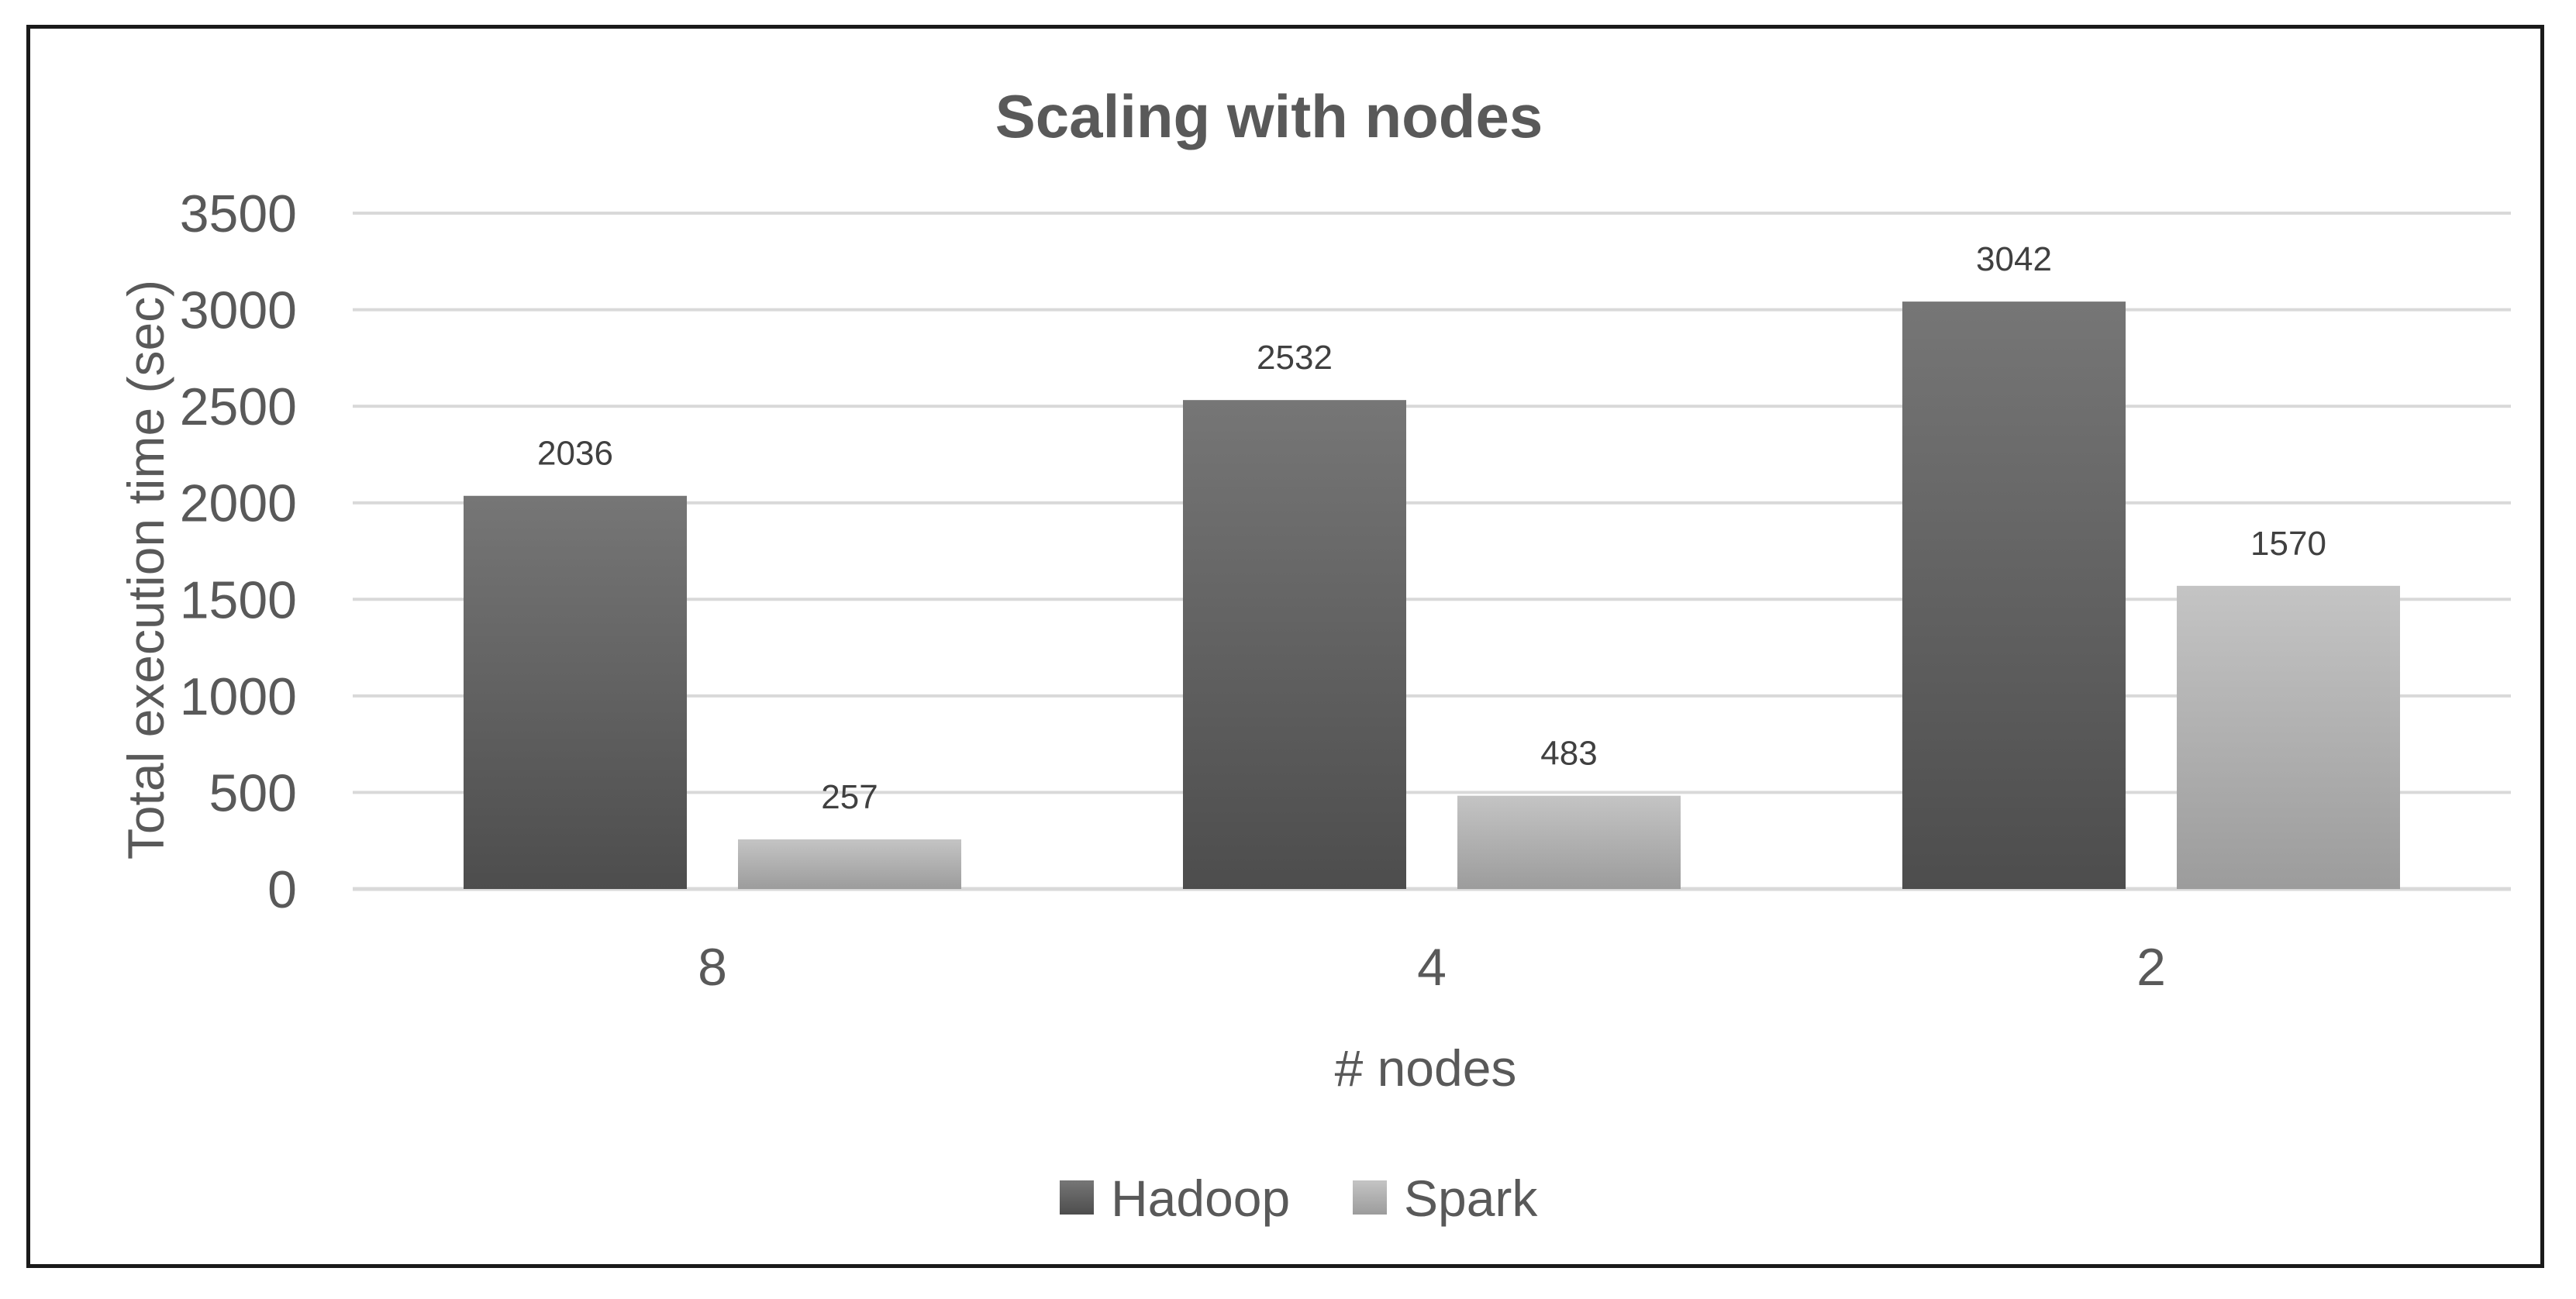 This screenshot has height=1299, width=2576. What do you see at coordinates (2151, 967) in the screenshot?
I see `x-tick-label: 2` at bounding box center [2151, 967].